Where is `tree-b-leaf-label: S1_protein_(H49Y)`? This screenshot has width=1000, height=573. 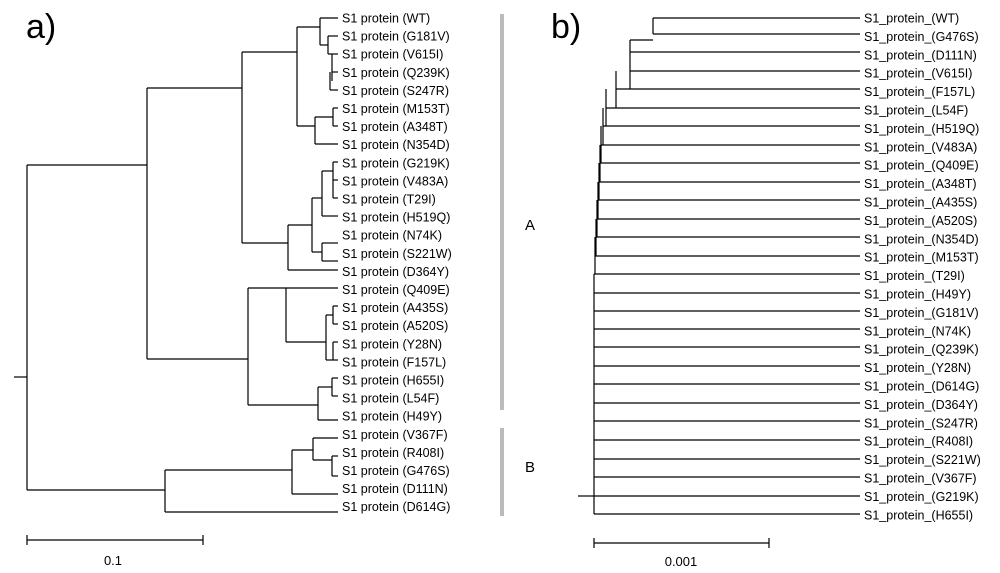 tree-b-leaf-label: S1_protein_(H49Y) is located at coordinates (917, 295).